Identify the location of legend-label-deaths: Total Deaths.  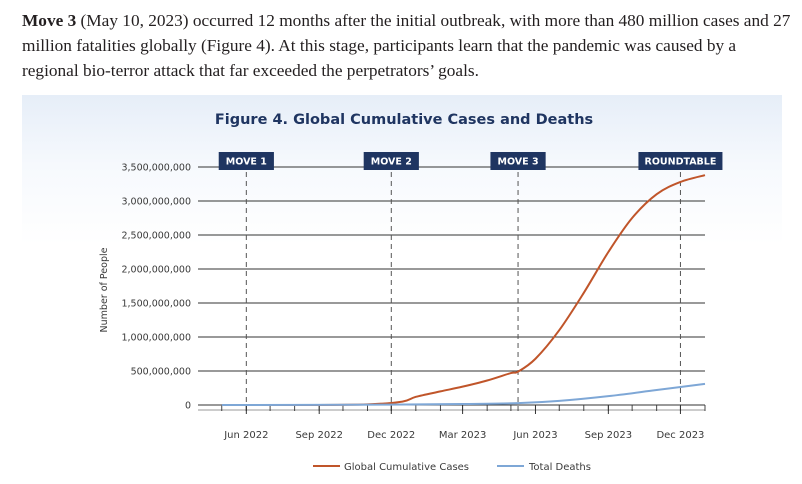
(559, 467).